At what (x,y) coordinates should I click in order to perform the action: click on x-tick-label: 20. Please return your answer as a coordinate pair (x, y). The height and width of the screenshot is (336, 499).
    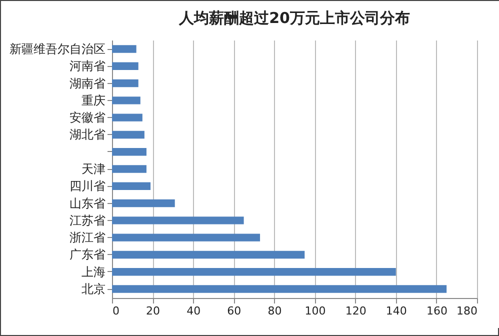
    Looking at the image, I should click on (153, 311).